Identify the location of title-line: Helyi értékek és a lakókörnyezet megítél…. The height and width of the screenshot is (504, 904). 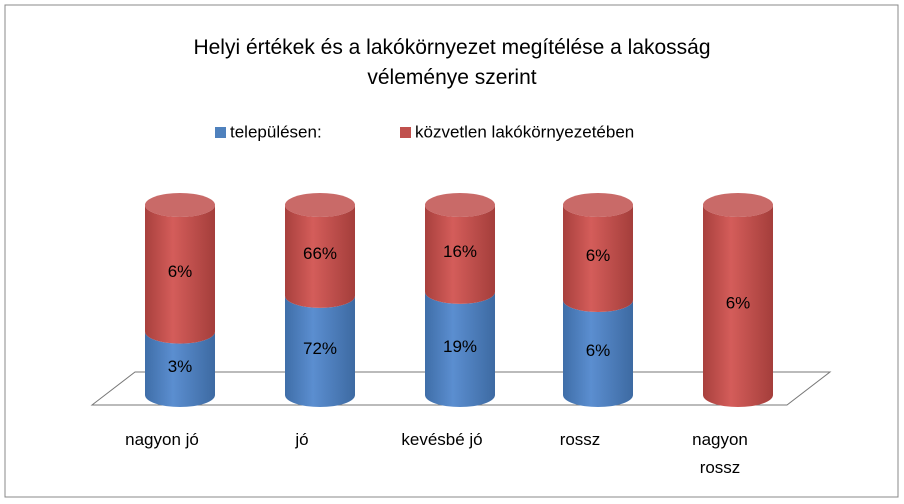
(451, 47).